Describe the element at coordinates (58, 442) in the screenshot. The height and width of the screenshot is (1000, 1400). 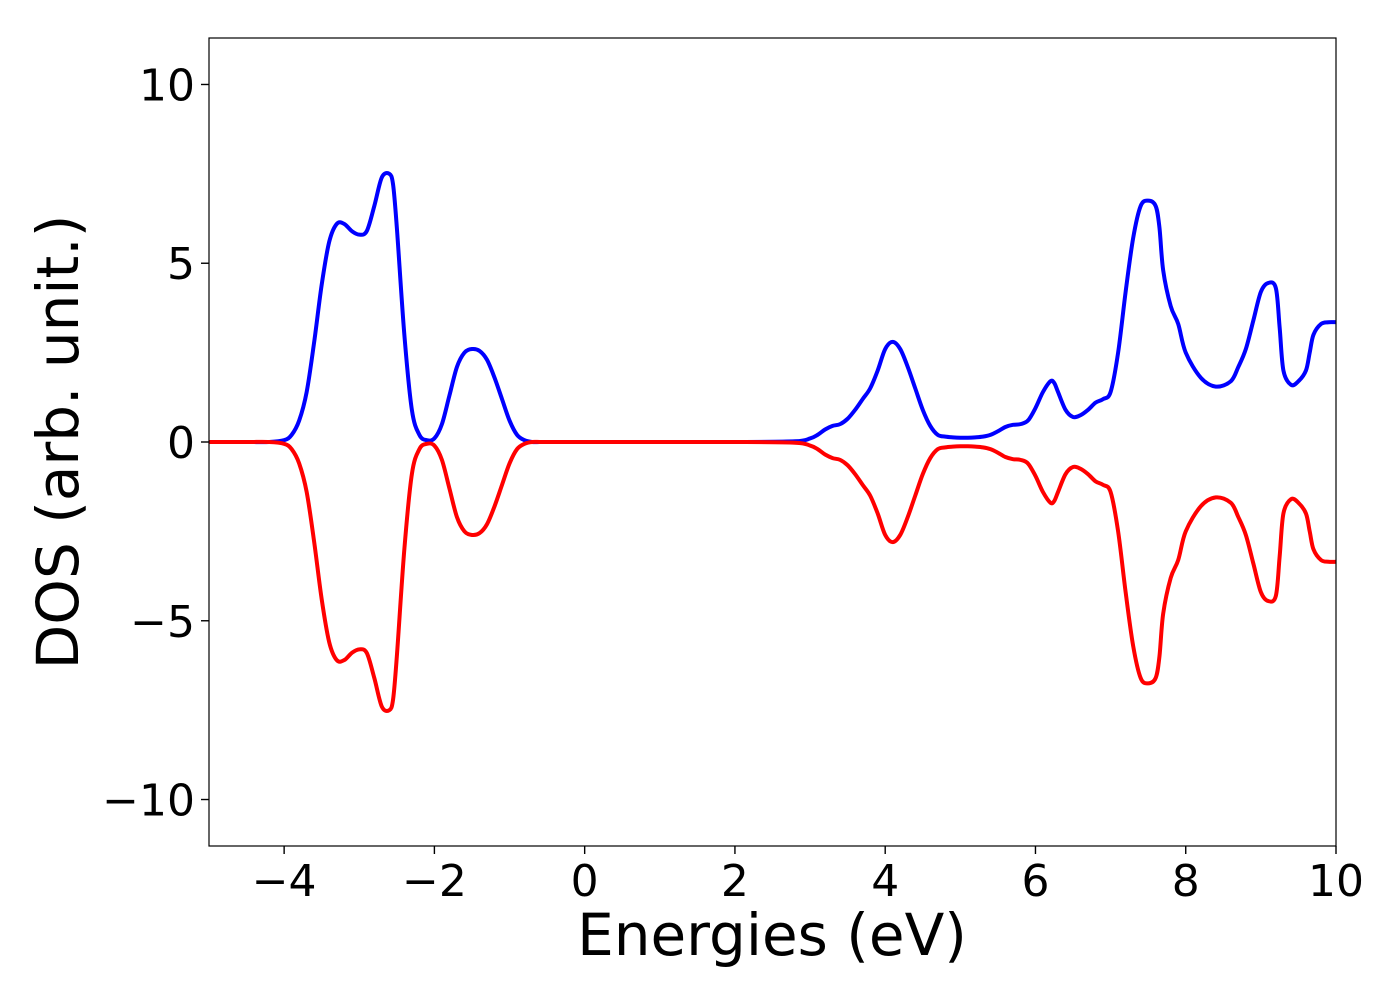
I see `y-axis-label: DOS (arb. unit.)` at that location.